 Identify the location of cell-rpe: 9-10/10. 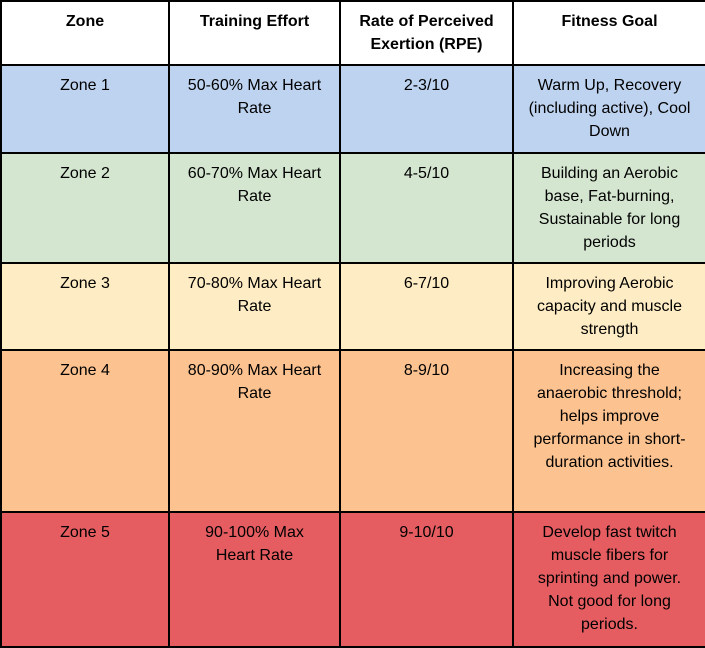
(426, 579).